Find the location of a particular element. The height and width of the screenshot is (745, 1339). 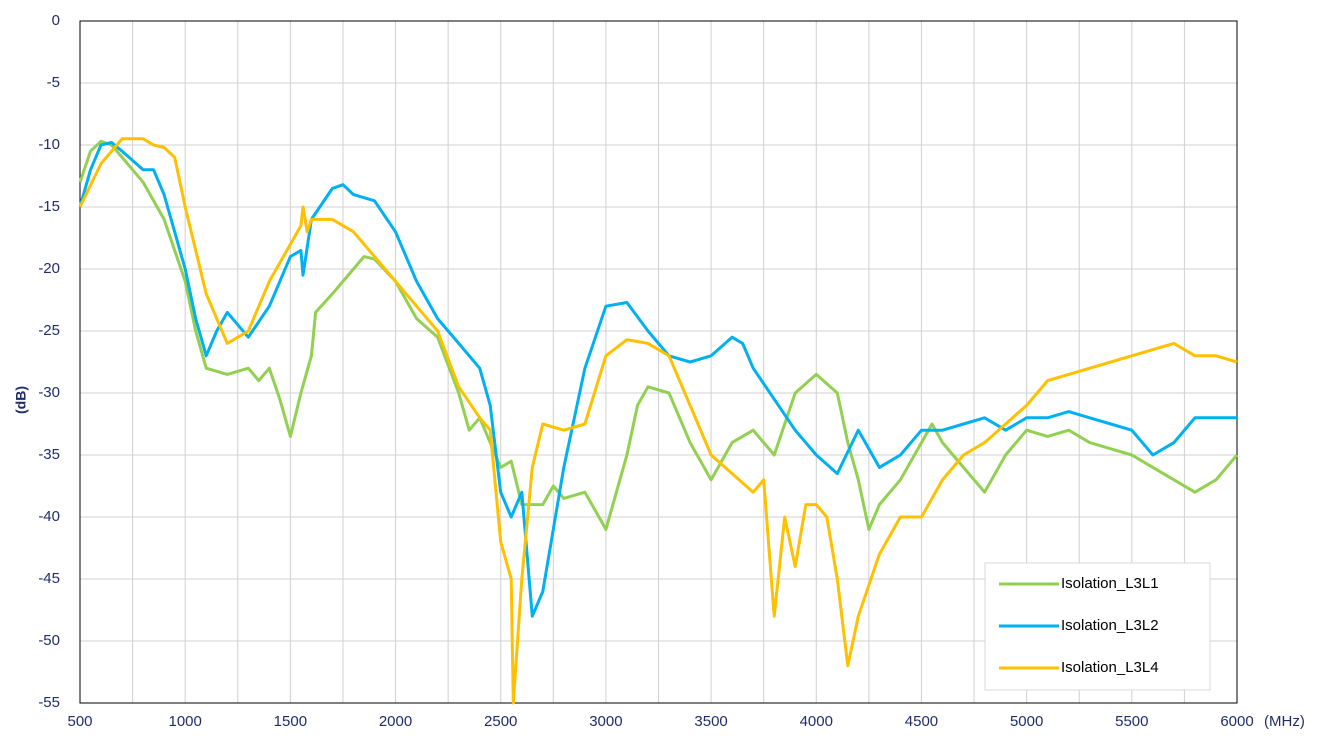

x-tick-label: 2500 is located at coordinates (500, 721).